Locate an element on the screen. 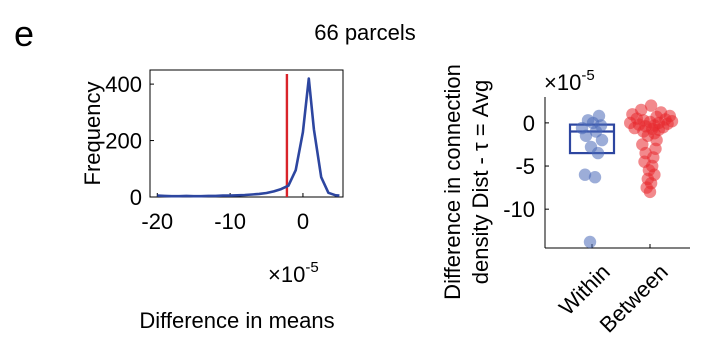 This screenshot has width=706, height=348. histogram-ticks: -20 -10 0 0 200 400 is located at coordinates (207, 153).